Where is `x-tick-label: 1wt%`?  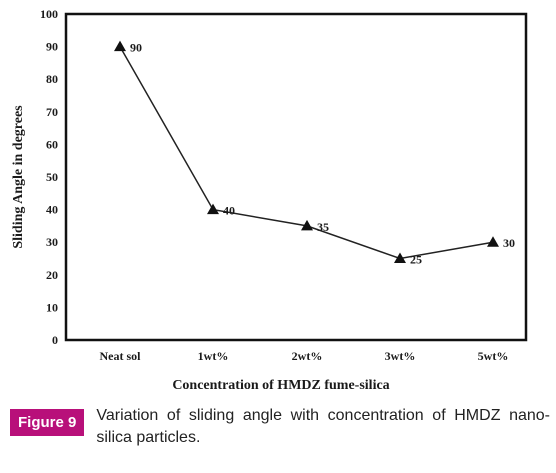
x-tick-label: 1wt% is located at coordinates (213, 356).